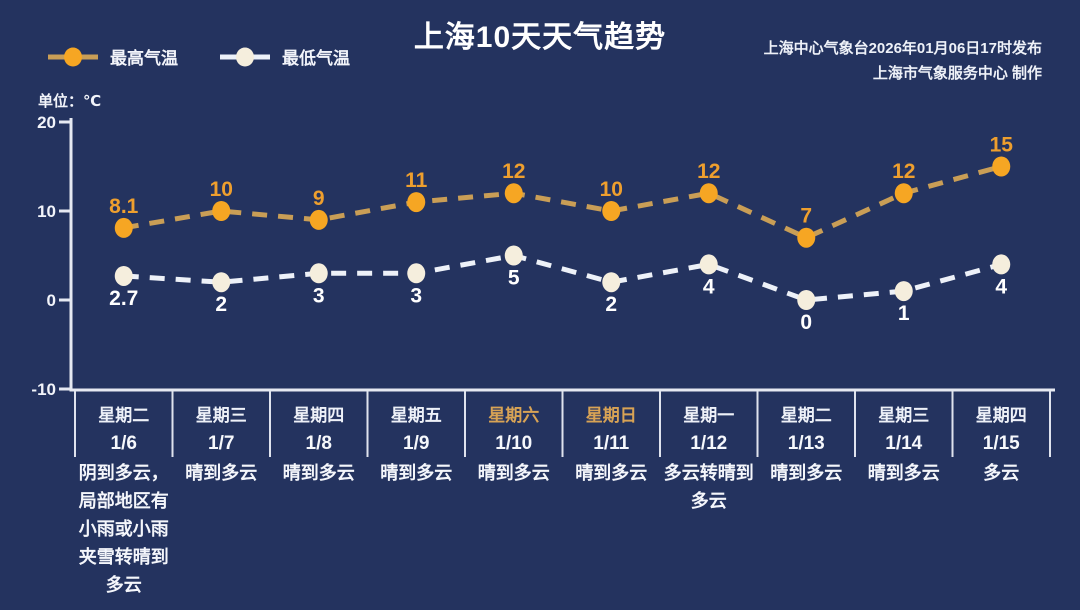 This screenshot has width=1080, height=610. What do you see at coordinates (123, 529) in the screenshot?
I see `weather-text: 阴到多云，局部地区有小雨或小雨夹雪转晴到多云` at bounding box center [123, 529].